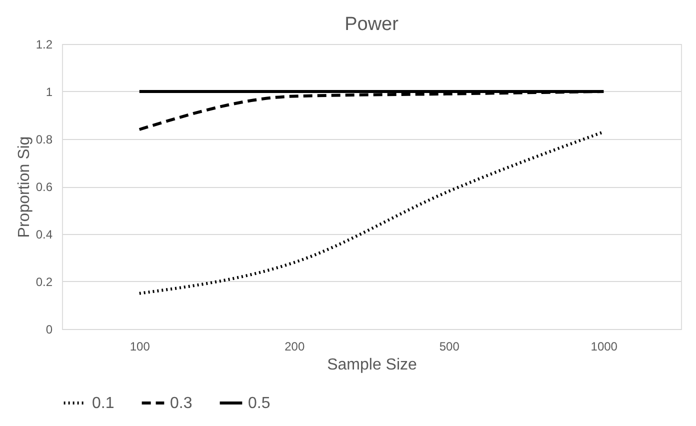  Describe the element at coordinates (604, 347) in the screenshot. I see `x-tick-label: 1000` at that location.